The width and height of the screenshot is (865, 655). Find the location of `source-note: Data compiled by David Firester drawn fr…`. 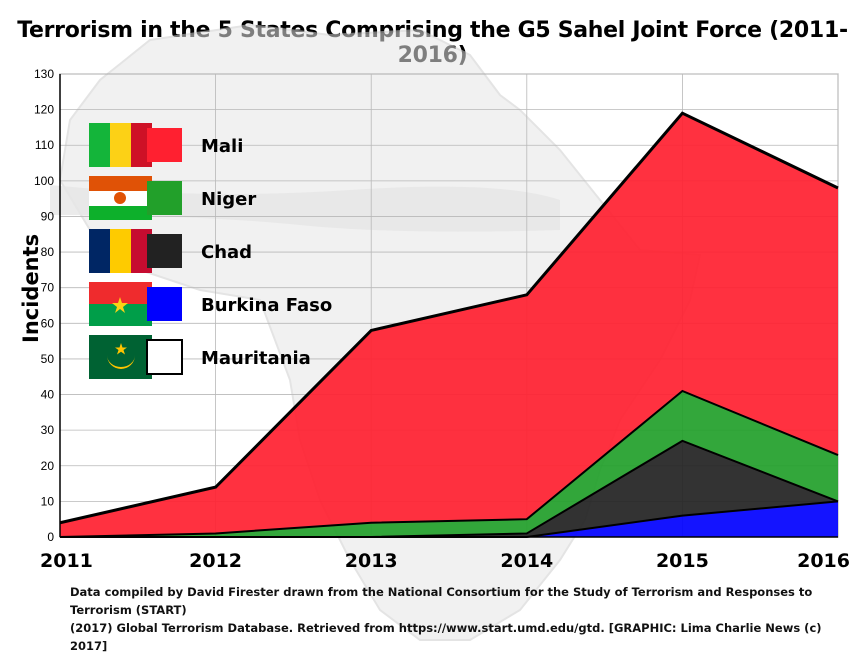

source-note: Data compiled by David Firester drawn fr… is located at coordinates (460, 619).